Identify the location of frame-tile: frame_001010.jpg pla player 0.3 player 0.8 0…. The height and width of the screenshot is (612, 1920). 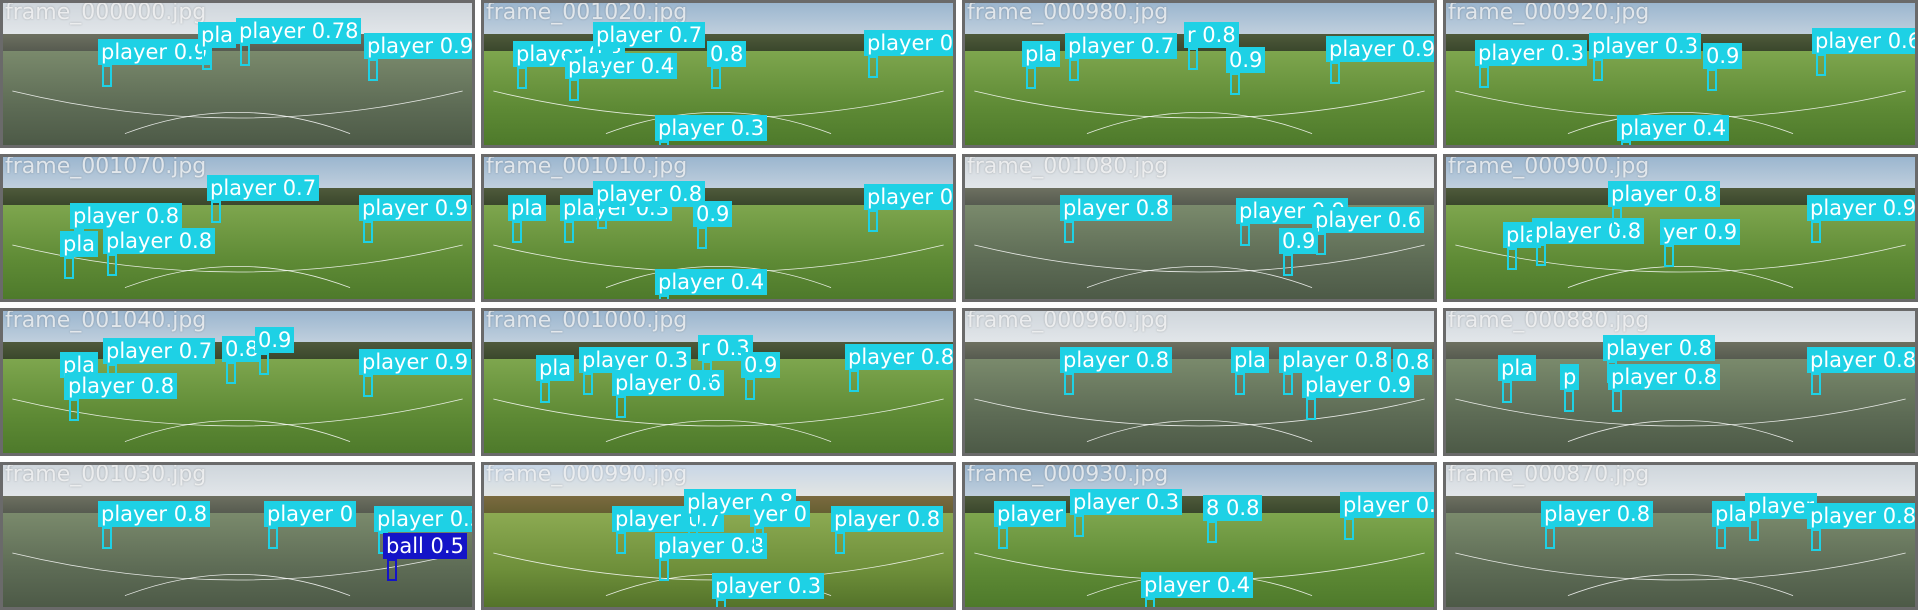
(718, 228).